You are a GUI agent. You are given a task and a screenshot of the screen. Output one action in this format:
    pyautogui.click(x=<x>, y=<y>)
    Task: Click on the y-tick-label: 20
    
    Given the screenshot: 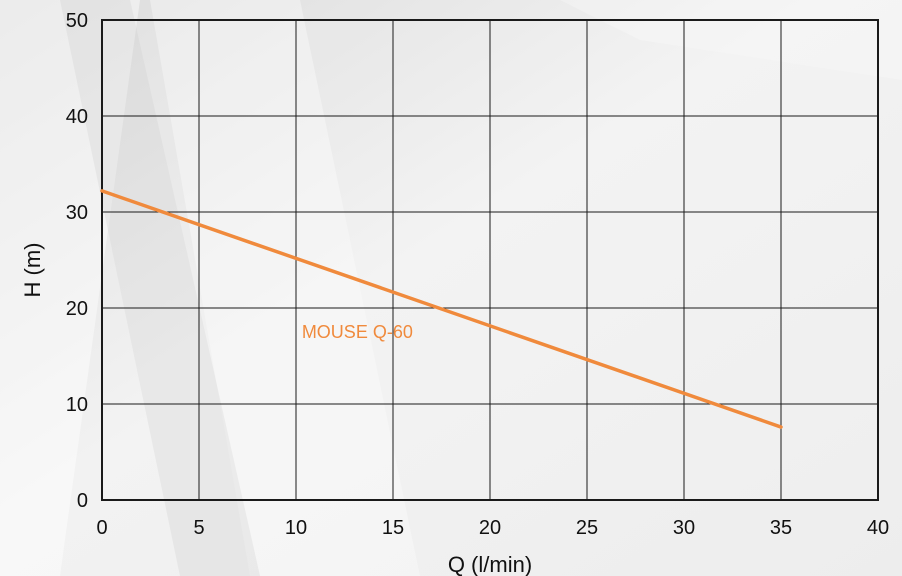 What is the action you would take?
    pyautogui.click(x=77, y=309)
    